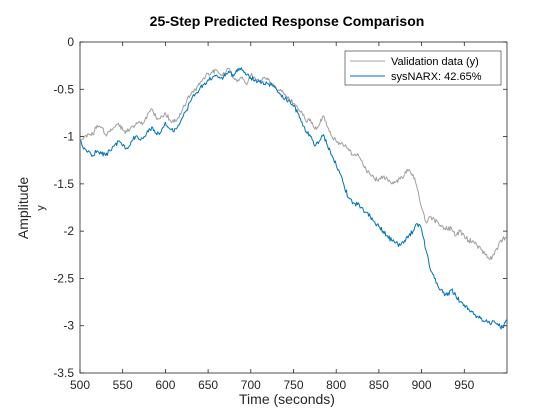 The width and height of the screenshot is (560, 420). I want to click on y-tick-label: -1.5, so click(63, 184).